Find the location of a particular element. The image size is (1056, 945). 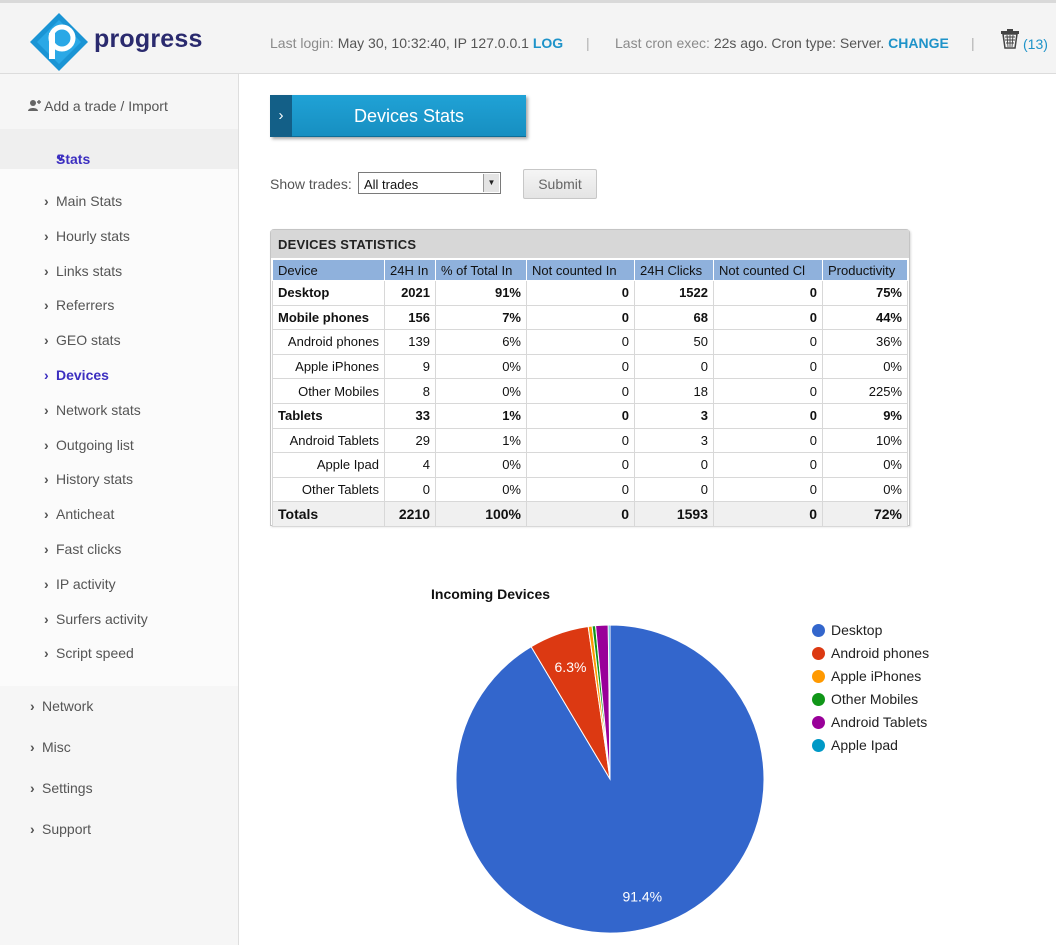

logo: progress is located at coordinates (115, 41).